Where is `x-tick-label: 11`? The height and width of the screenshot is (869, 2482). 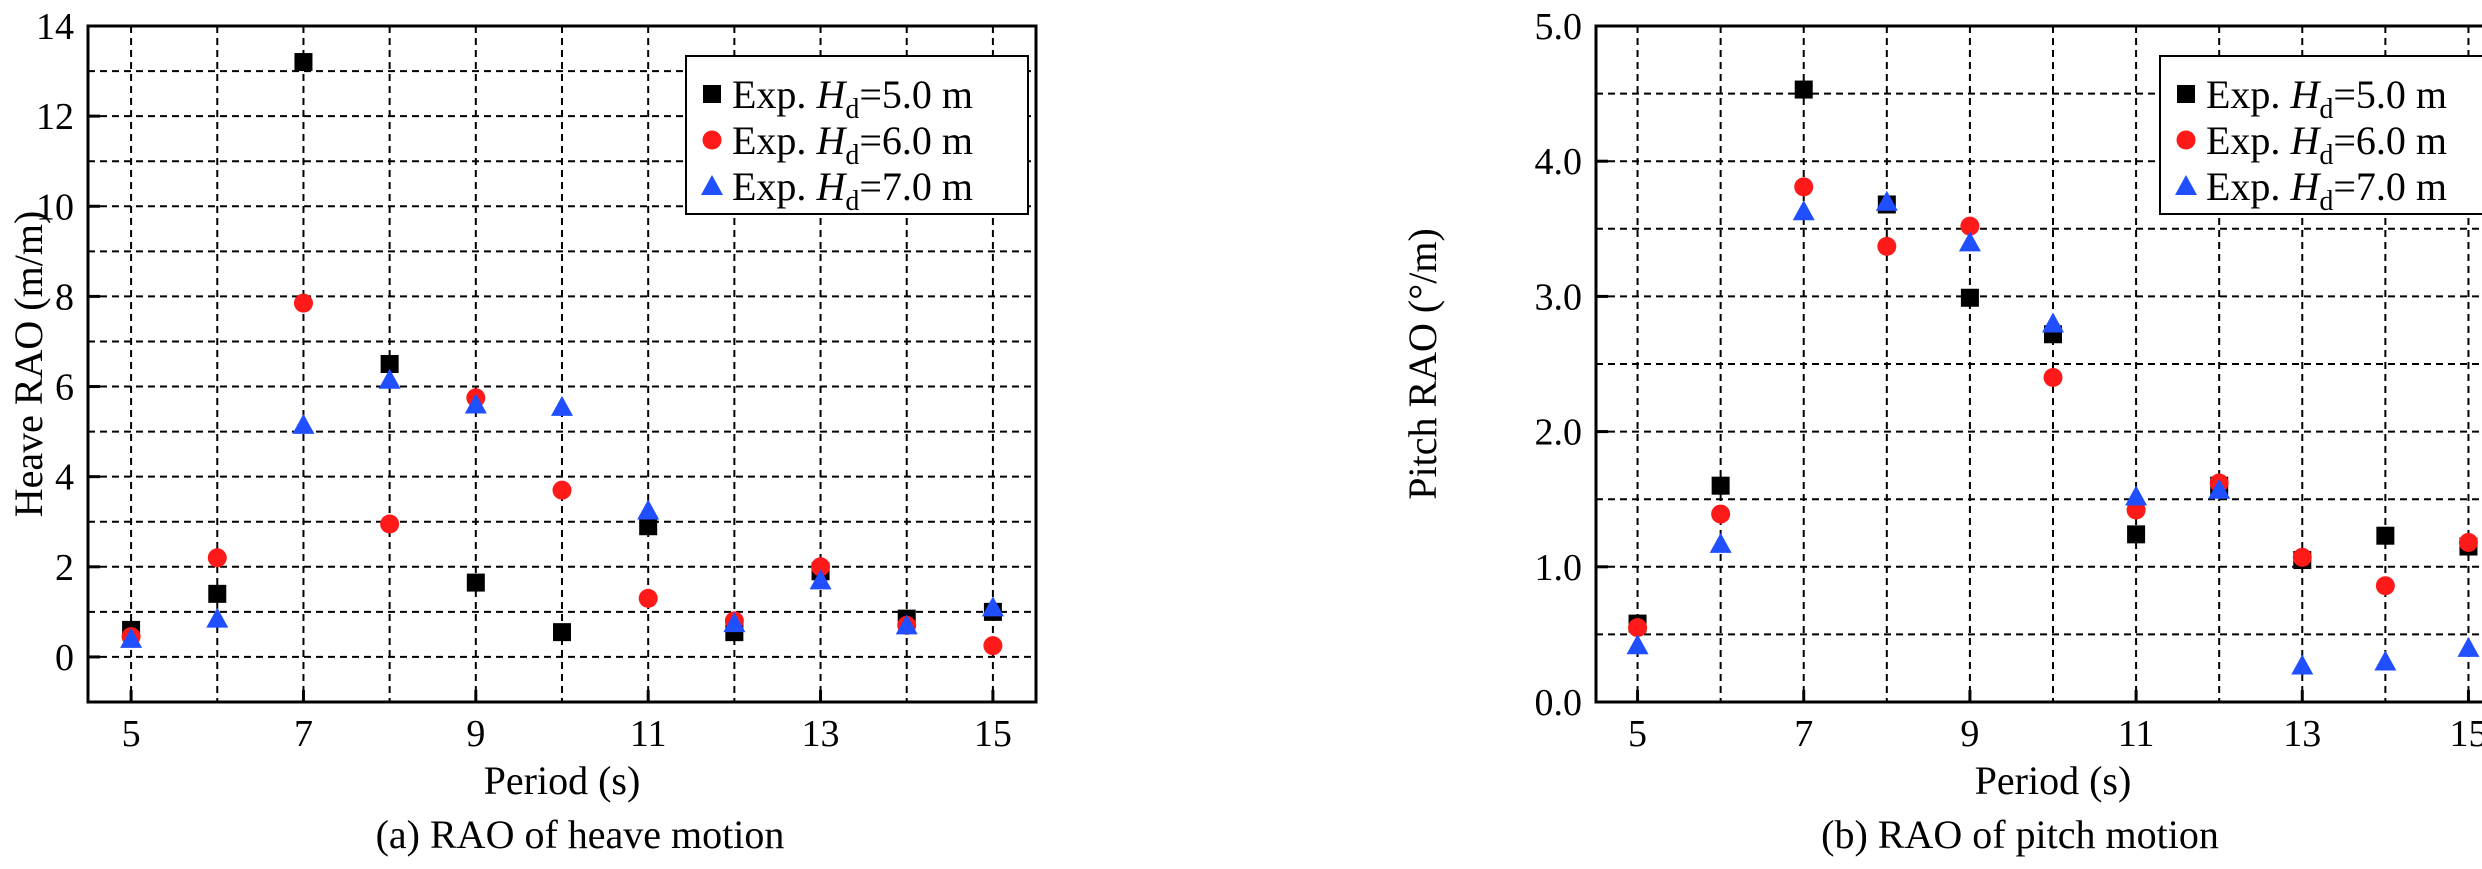 x-tick-label: 11 is located at coordinates (2136, 734).